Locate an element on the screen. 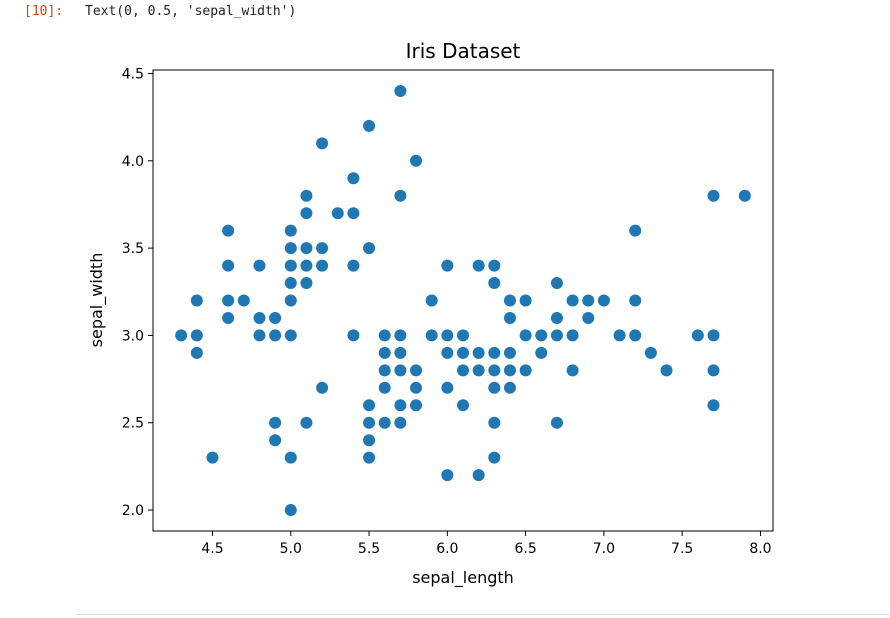  cell-output-row: [10]: Text(0, 0.5, 'sepal_width') is located at coordinates (445, 15).